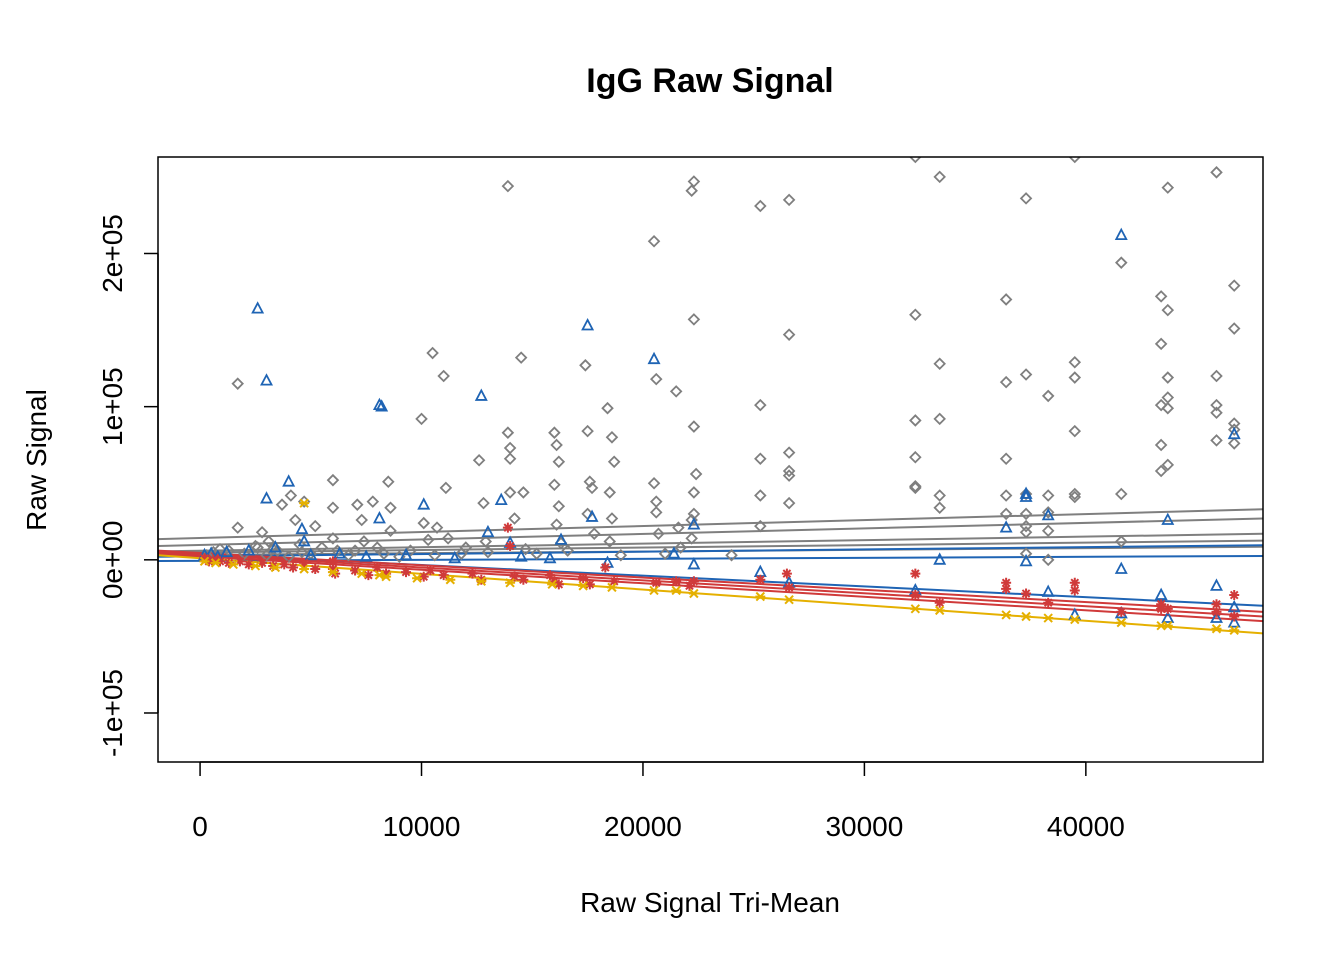  I want to click on x-tick-label: 10000, so click(422, 826).